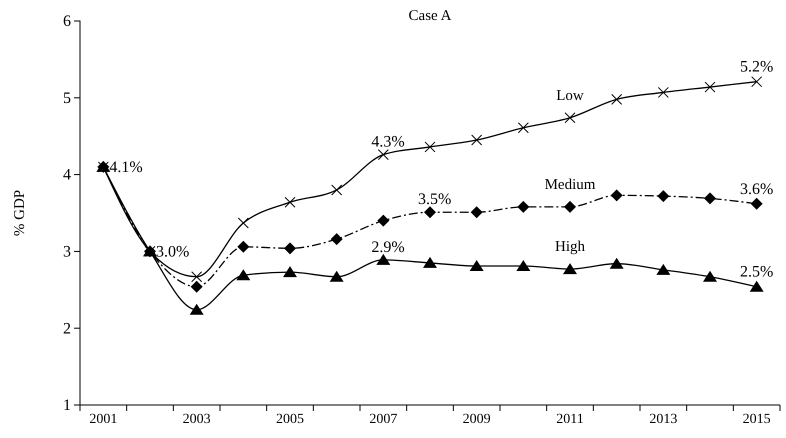 The height and width of the screenshot is (438, 786). I want to click on data-label: 4.3%, so click(388, 142).